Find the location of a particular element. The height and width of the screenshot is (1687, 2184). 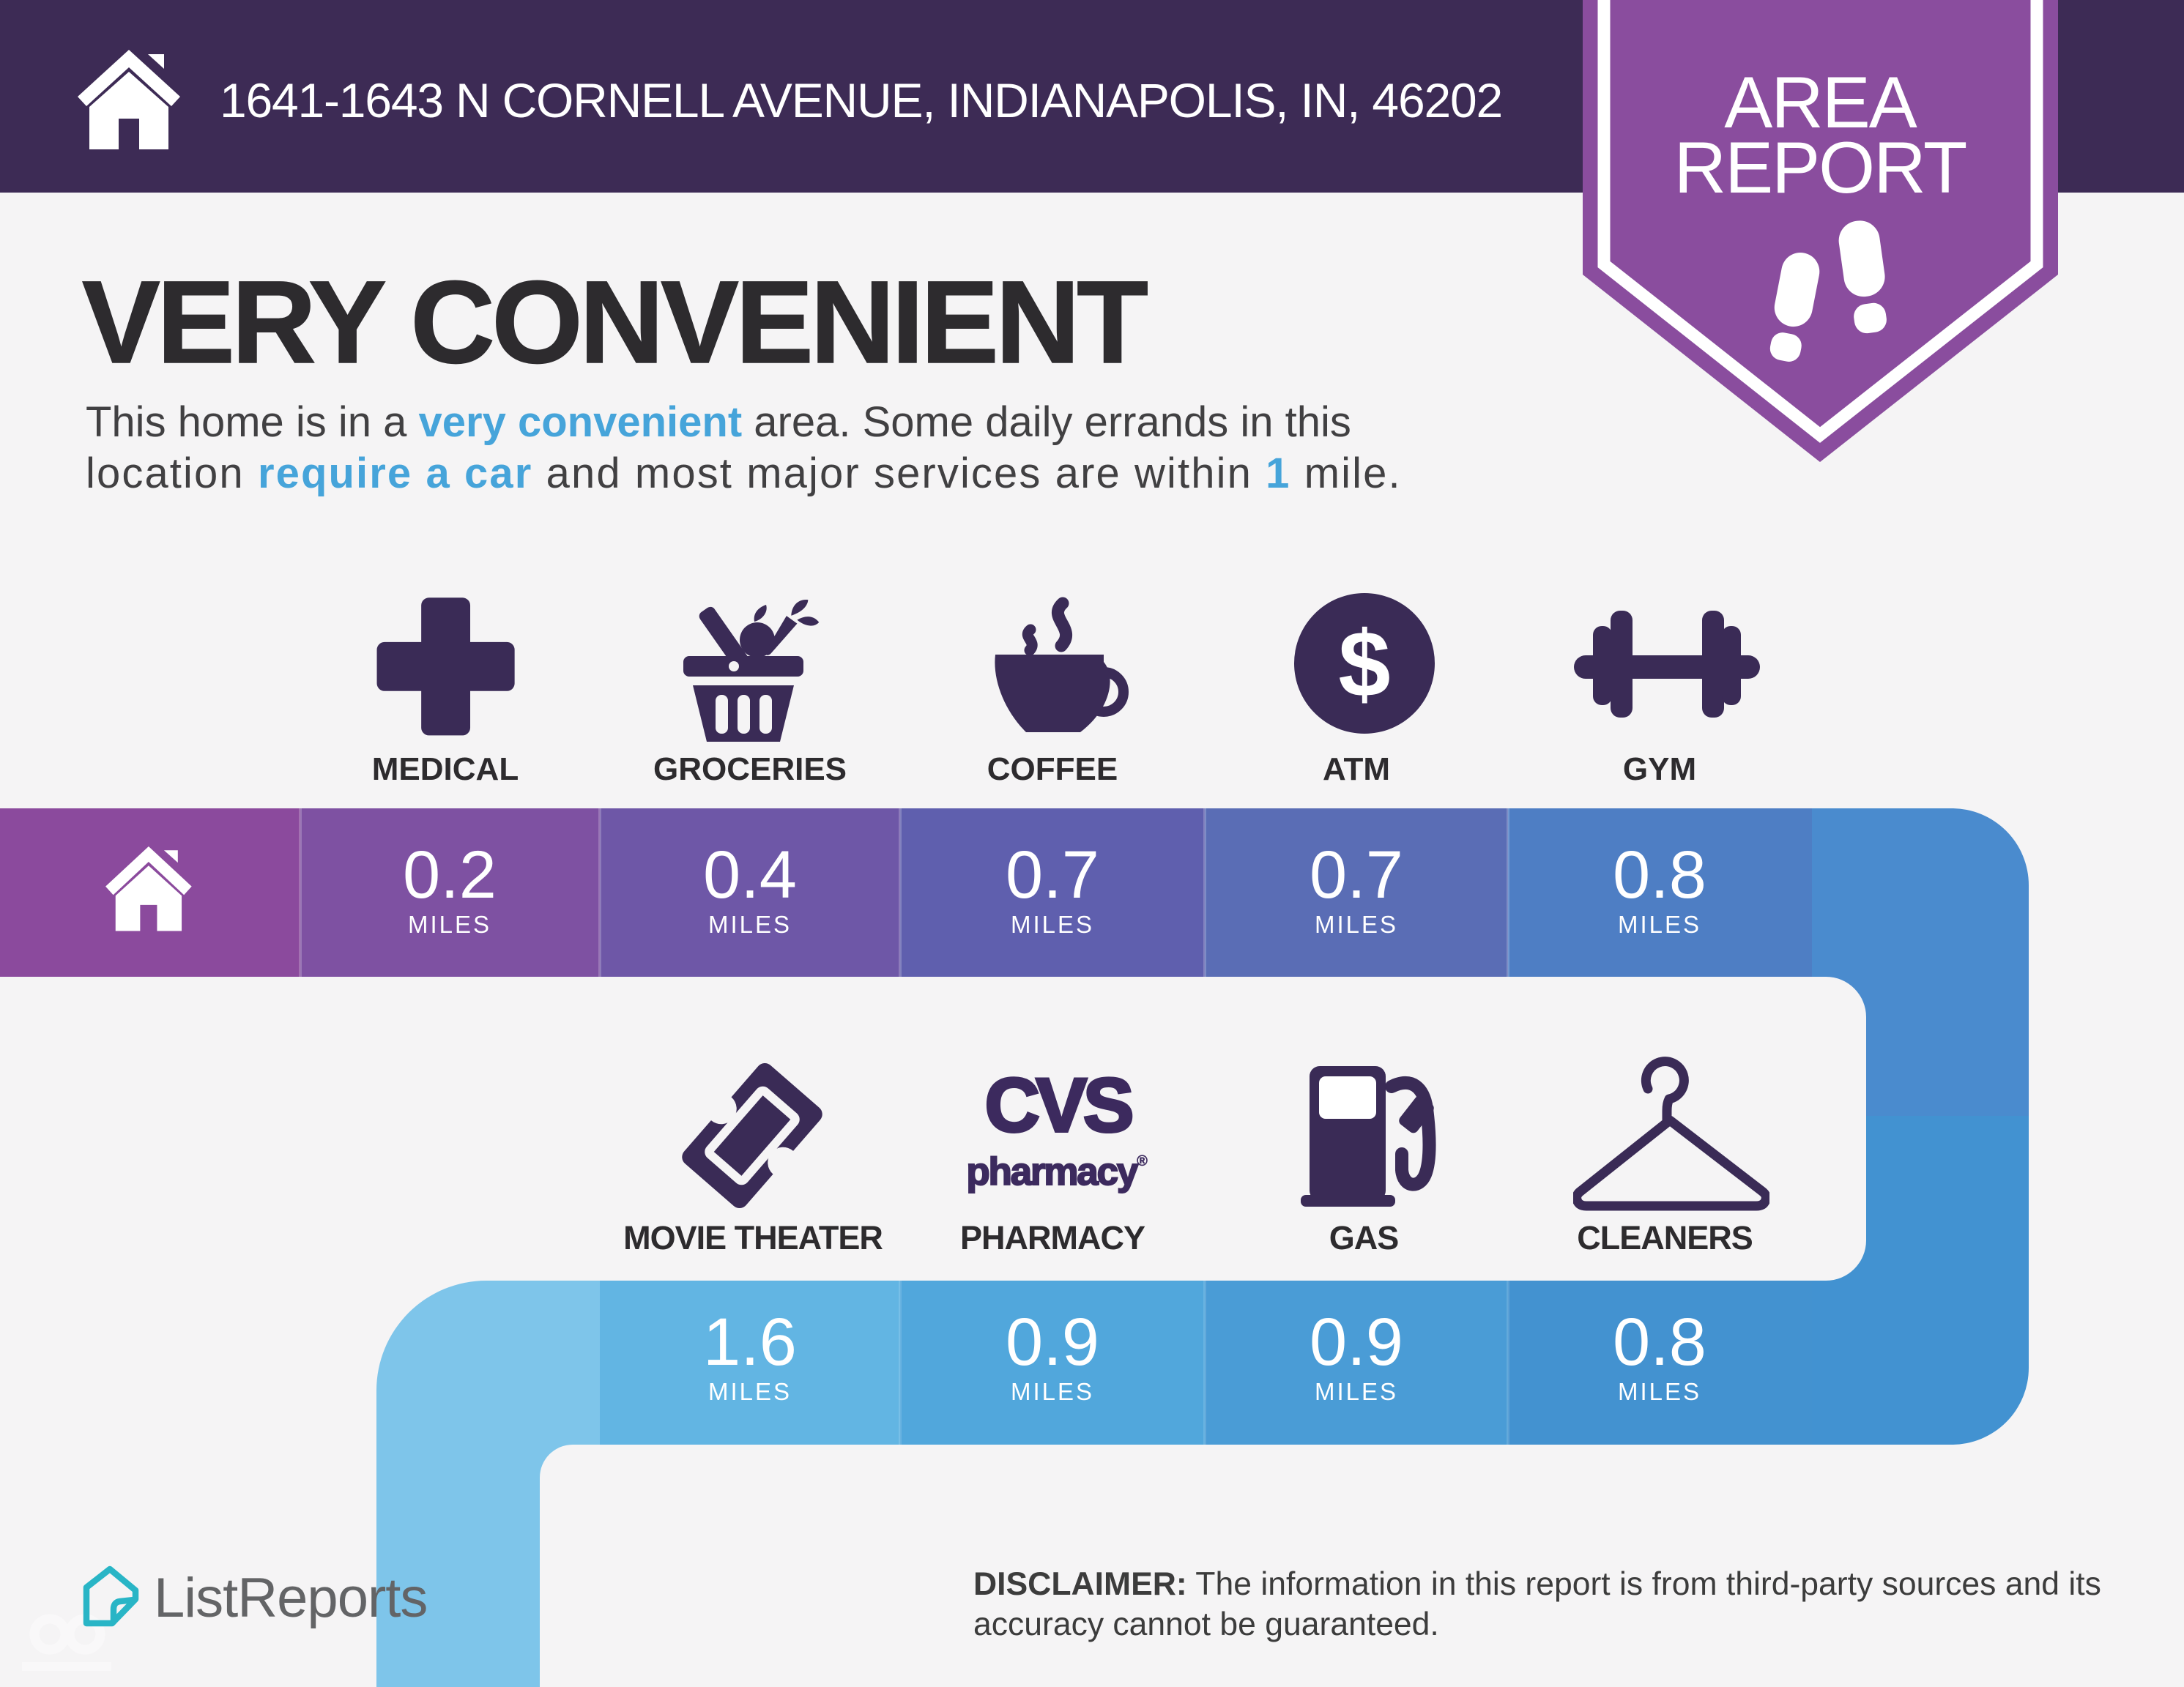

svg-text: AREA is located at coordinates (1820, 103).